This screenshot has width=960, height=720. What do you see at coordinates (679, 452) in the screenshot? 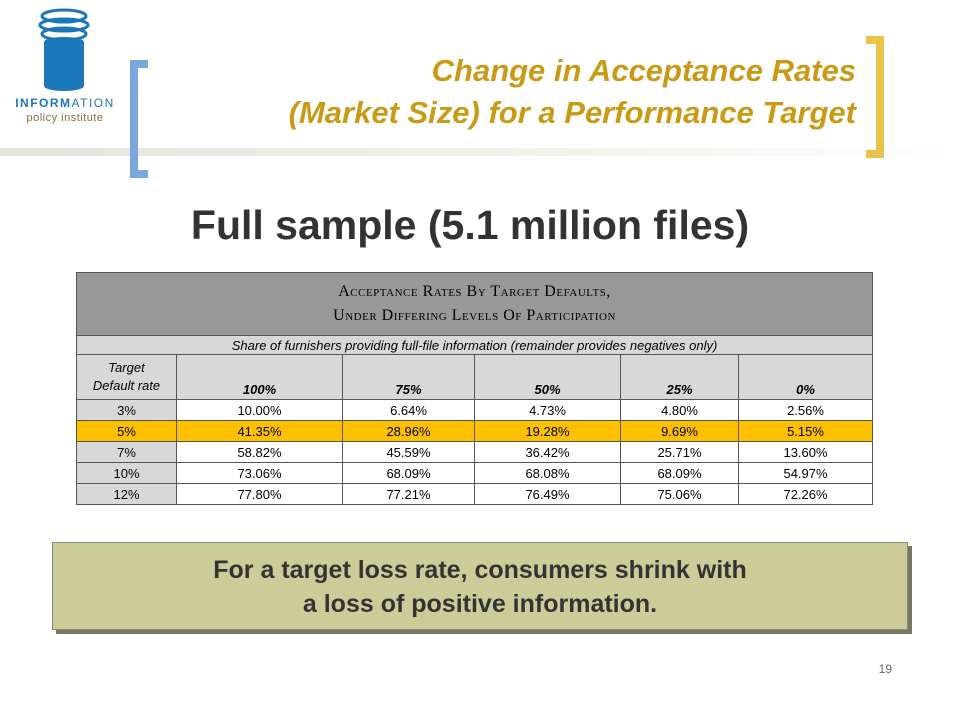
I see `table-cell: 25.71%` at bounding box center [679, 452].